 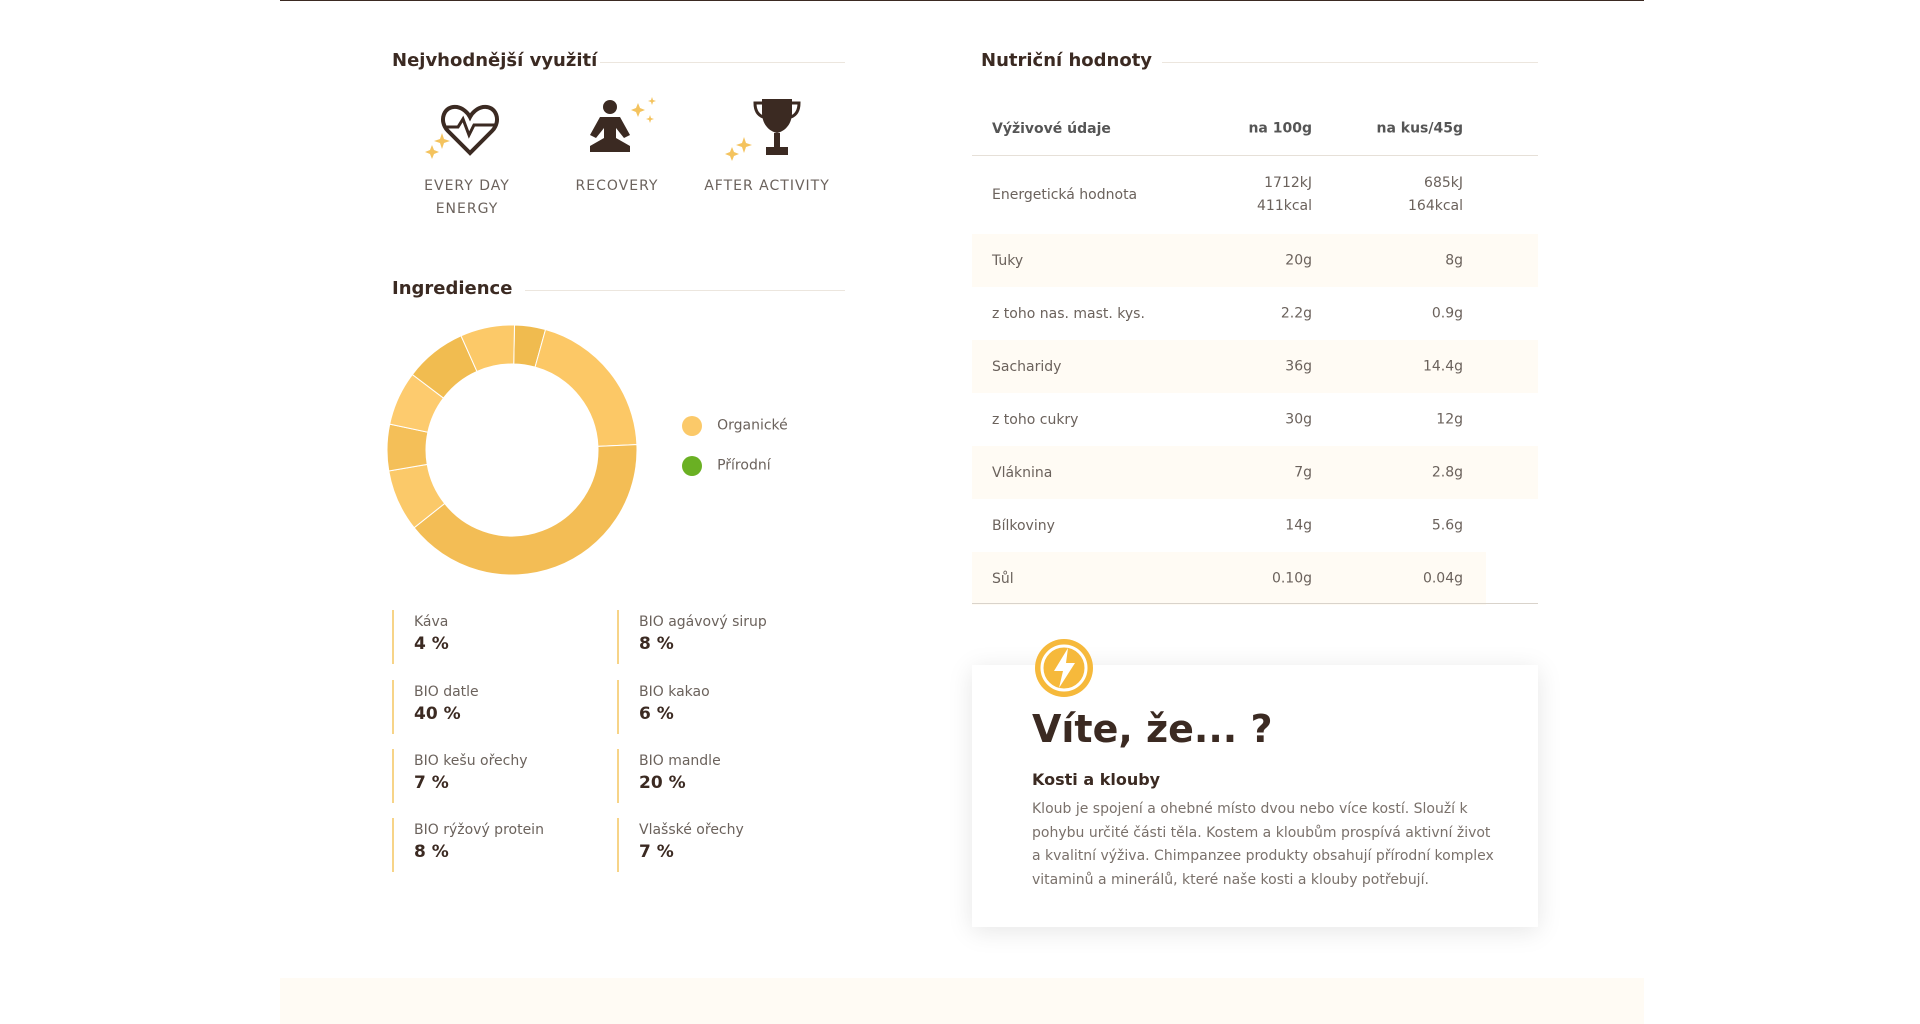 What do you see at coordinates (763, 130) in the screenshot?
I see `trophy-icon` at bounding box center [763, 130].